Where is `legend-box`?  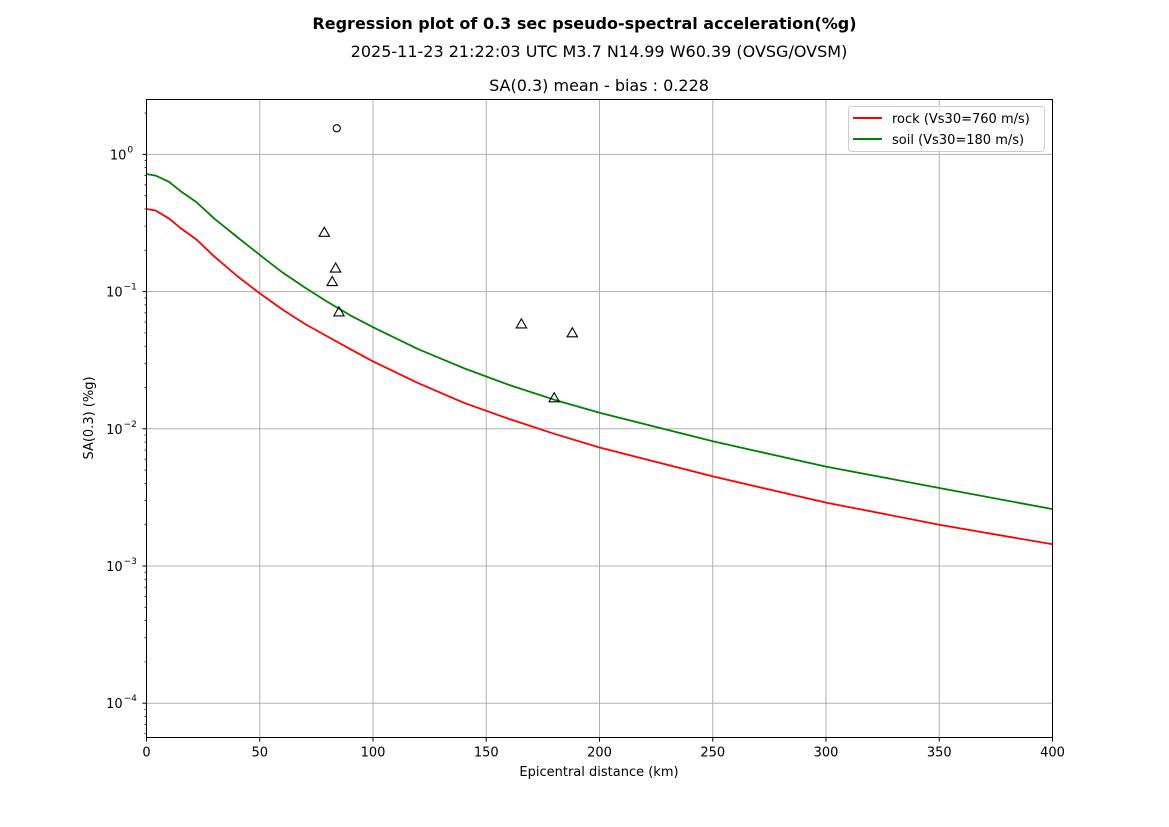
legend-box is located at coordinates (946, 129).